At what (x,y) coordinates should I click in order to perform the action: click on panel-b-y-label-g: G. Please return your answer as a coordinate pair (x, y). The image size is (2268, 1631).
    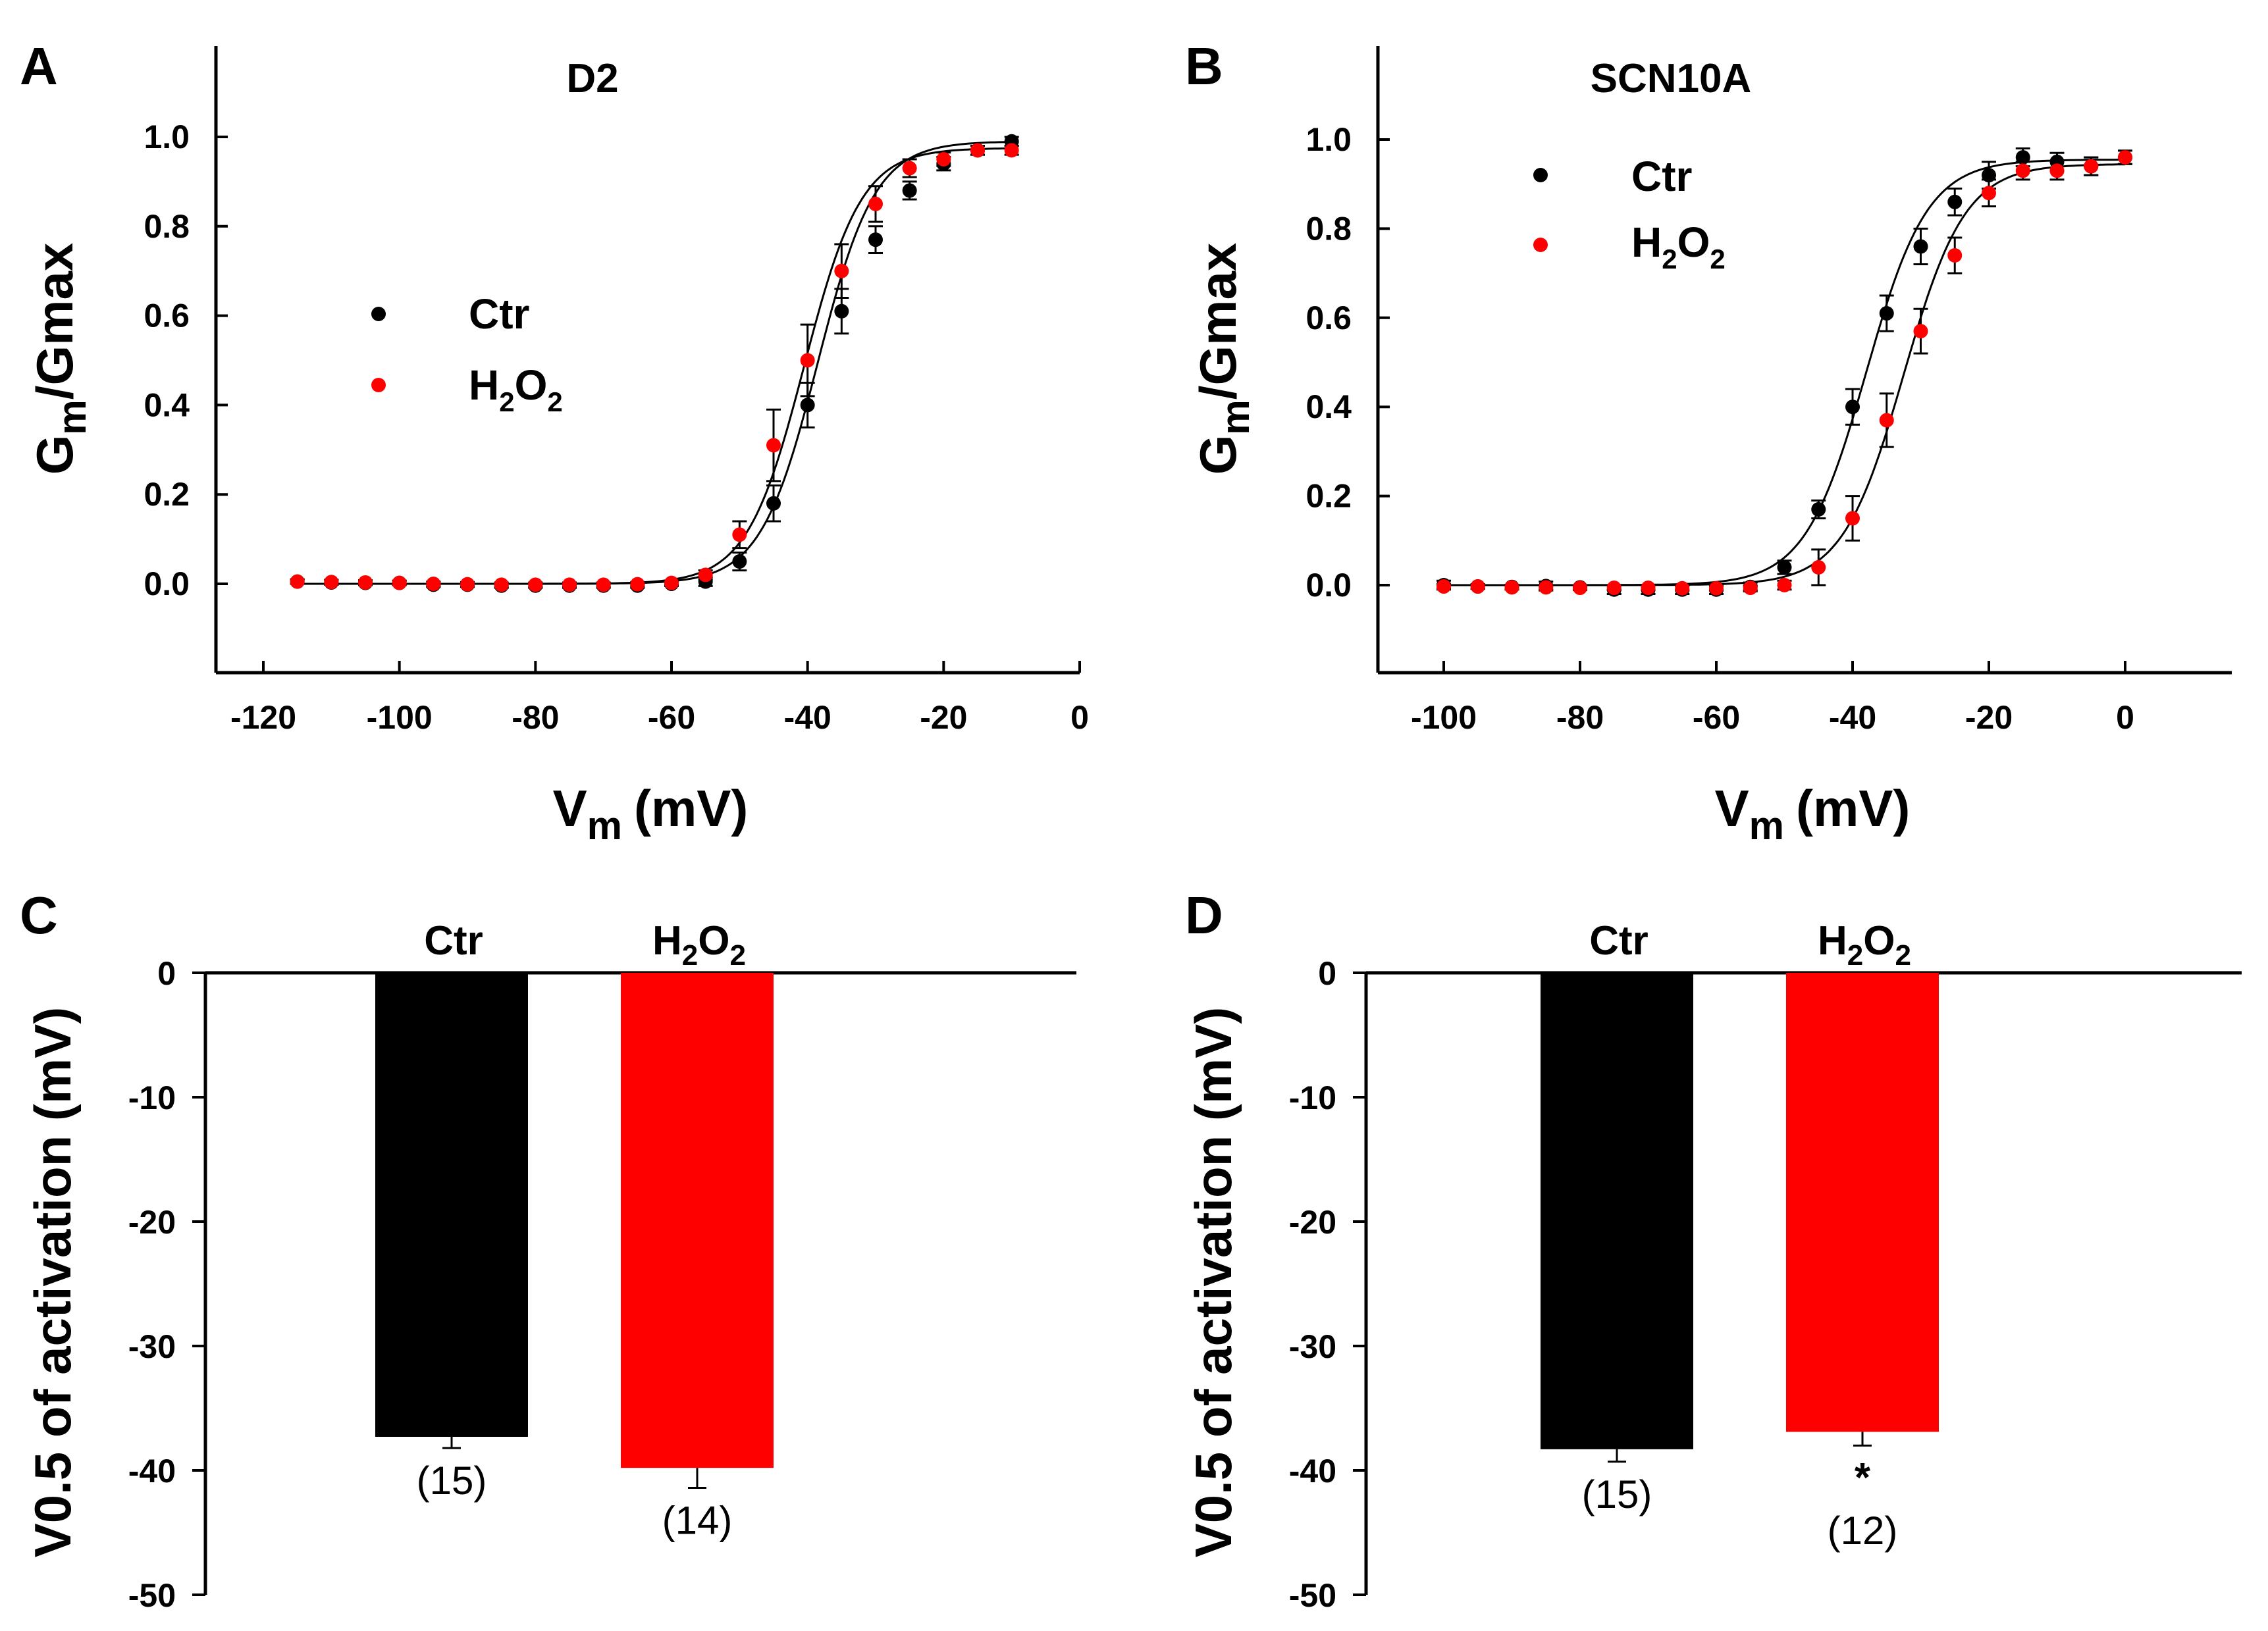
    Looking at the image, I should click on (1218, 455).